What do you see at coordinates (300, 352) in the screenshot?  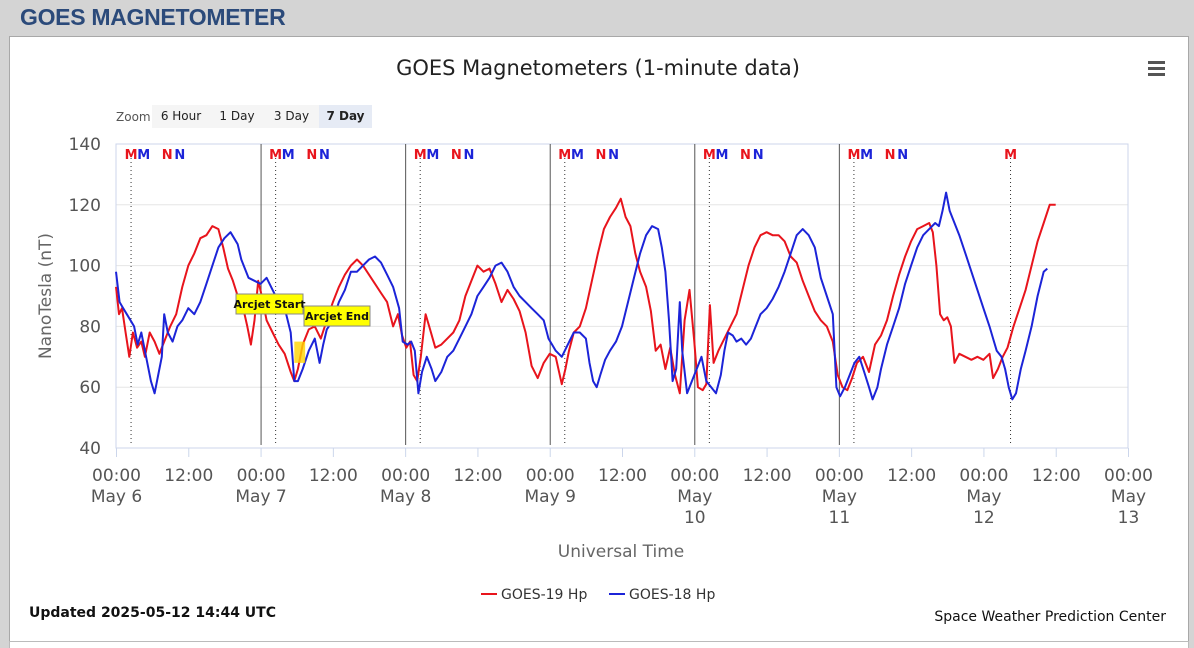 I see `arcjet-highlight` at bounding box center [300, 352].